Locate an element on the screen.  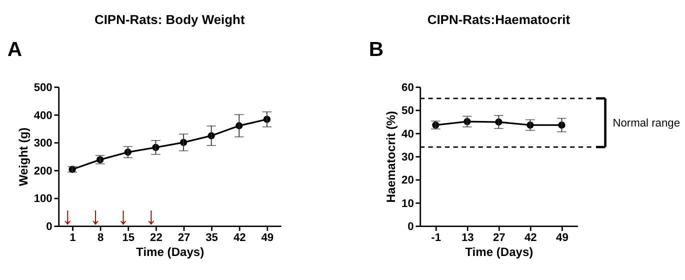
y-tick-label: 30 is located at coordinates (408, 157).